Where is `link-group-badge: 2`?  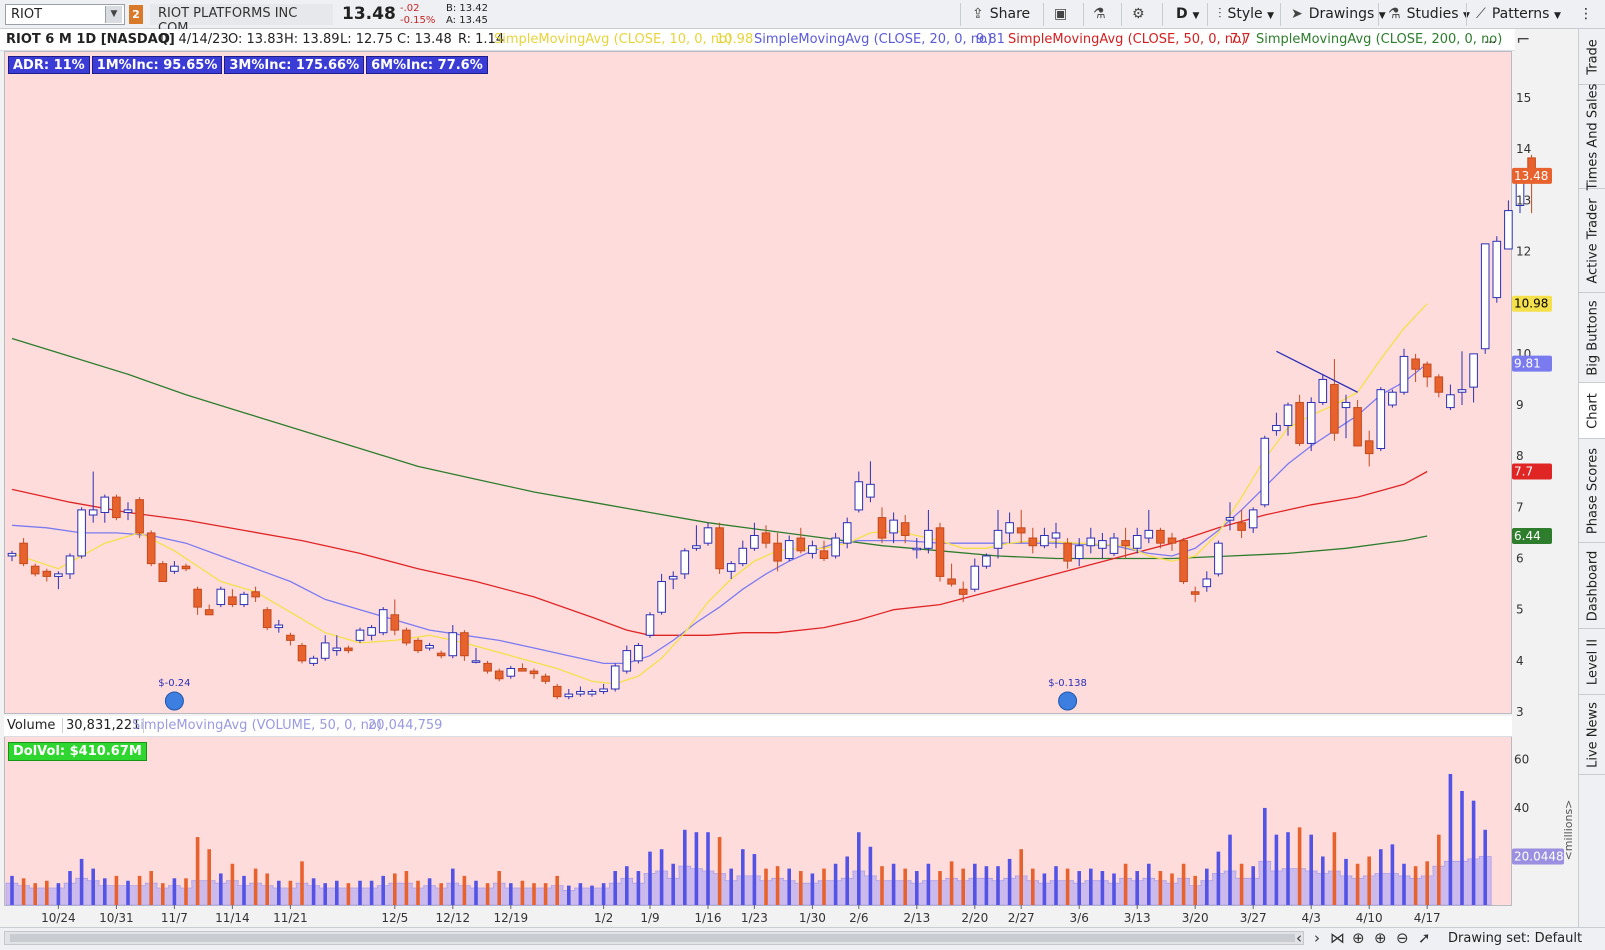 link-group-badge: 2 is located at coordinates (136, 14).